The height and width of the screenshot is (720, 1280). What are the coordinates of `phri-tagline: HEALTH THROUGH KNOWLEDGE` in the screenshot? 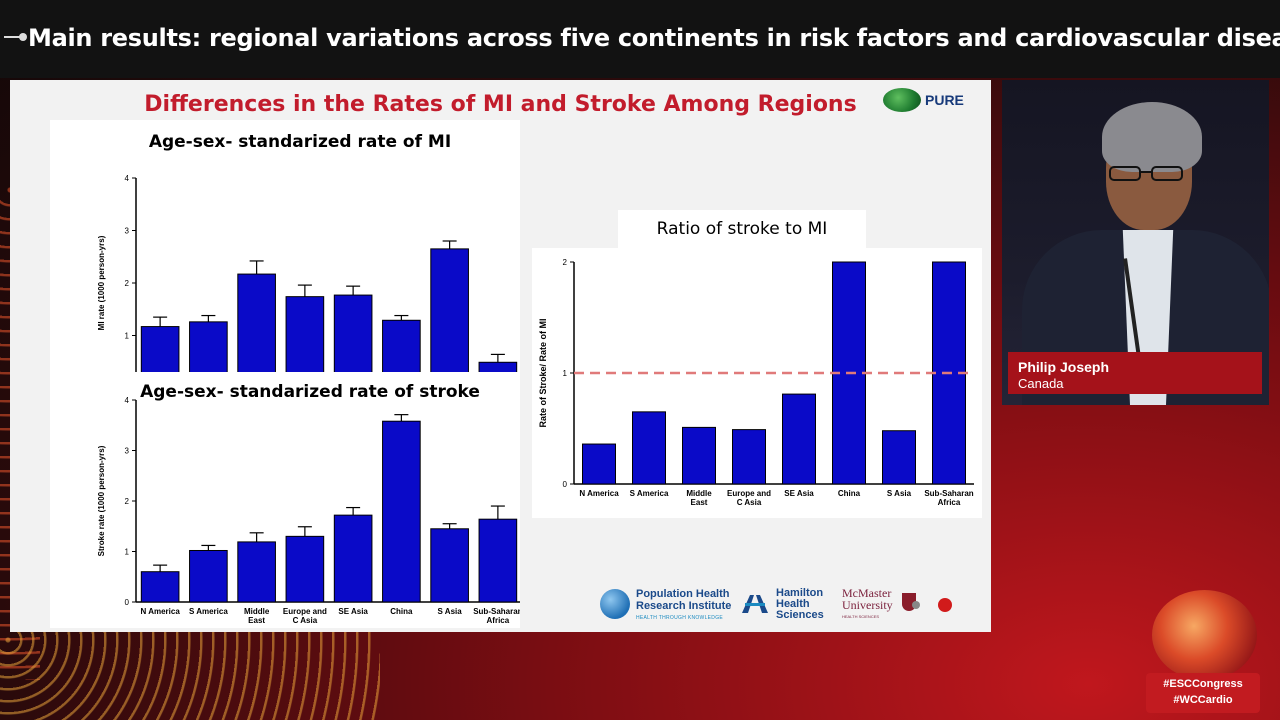 It's located at (680, 618).